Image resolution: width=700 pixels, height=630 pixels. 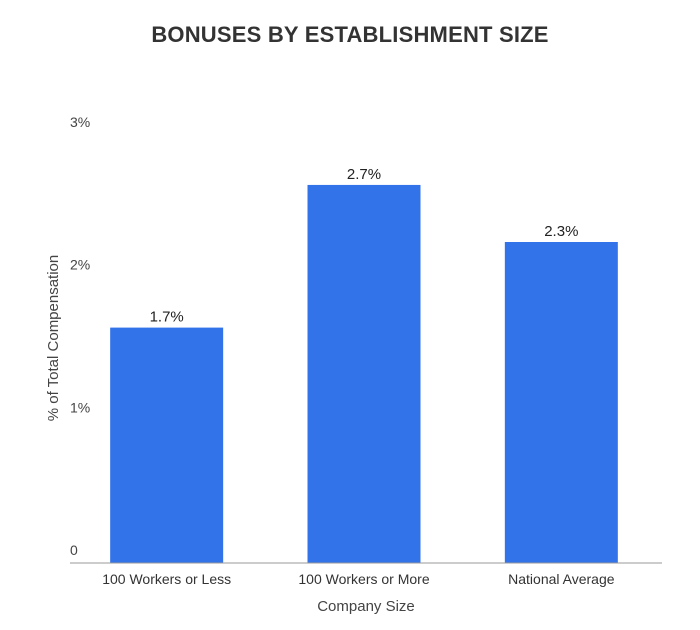 I want to click on y-tick-label: 0, so click(x=74, y=550).